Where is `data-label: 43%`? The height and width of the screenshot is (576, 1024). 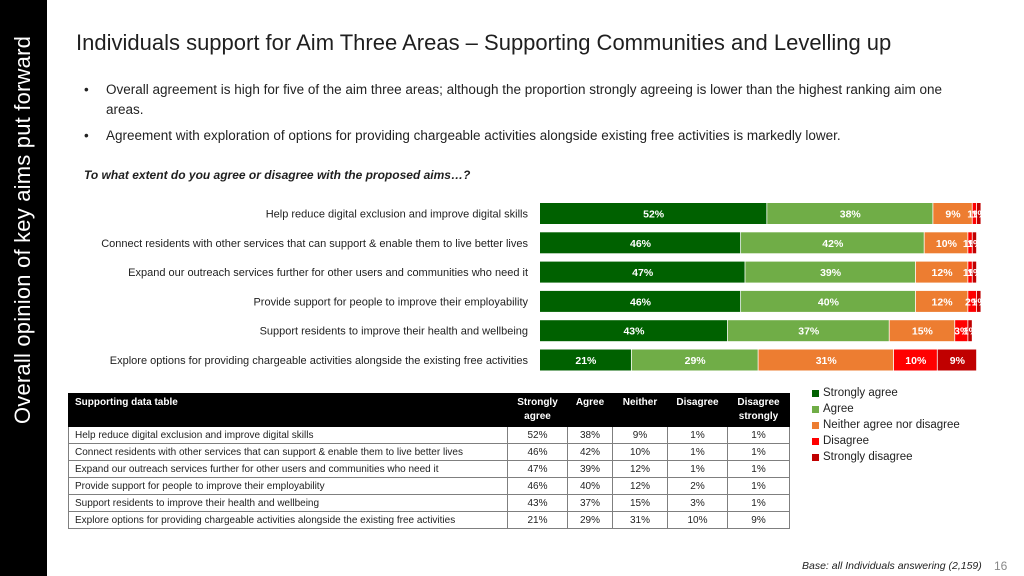
data-label: 43% is located at coordinates (634, 332).